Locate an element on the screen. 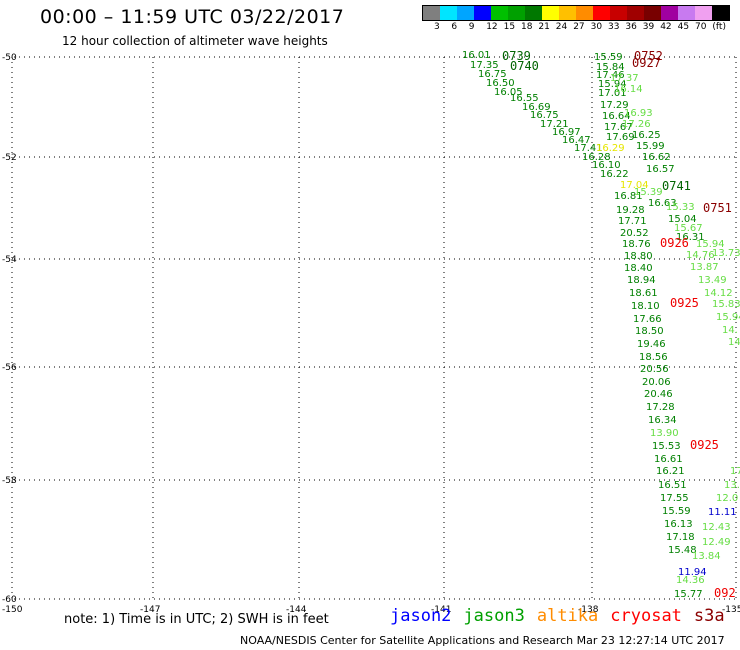 Image resolution: width=740 pixels, height=650 pixels. wave-height-value: 17.67 is located at coordinates (618, 127).